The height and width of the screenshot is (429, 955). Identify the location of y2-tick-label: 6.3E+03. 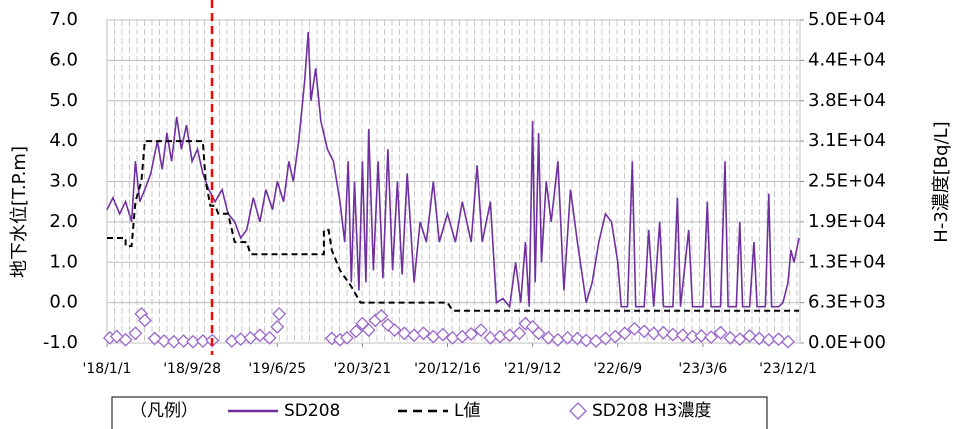
(847, 302).